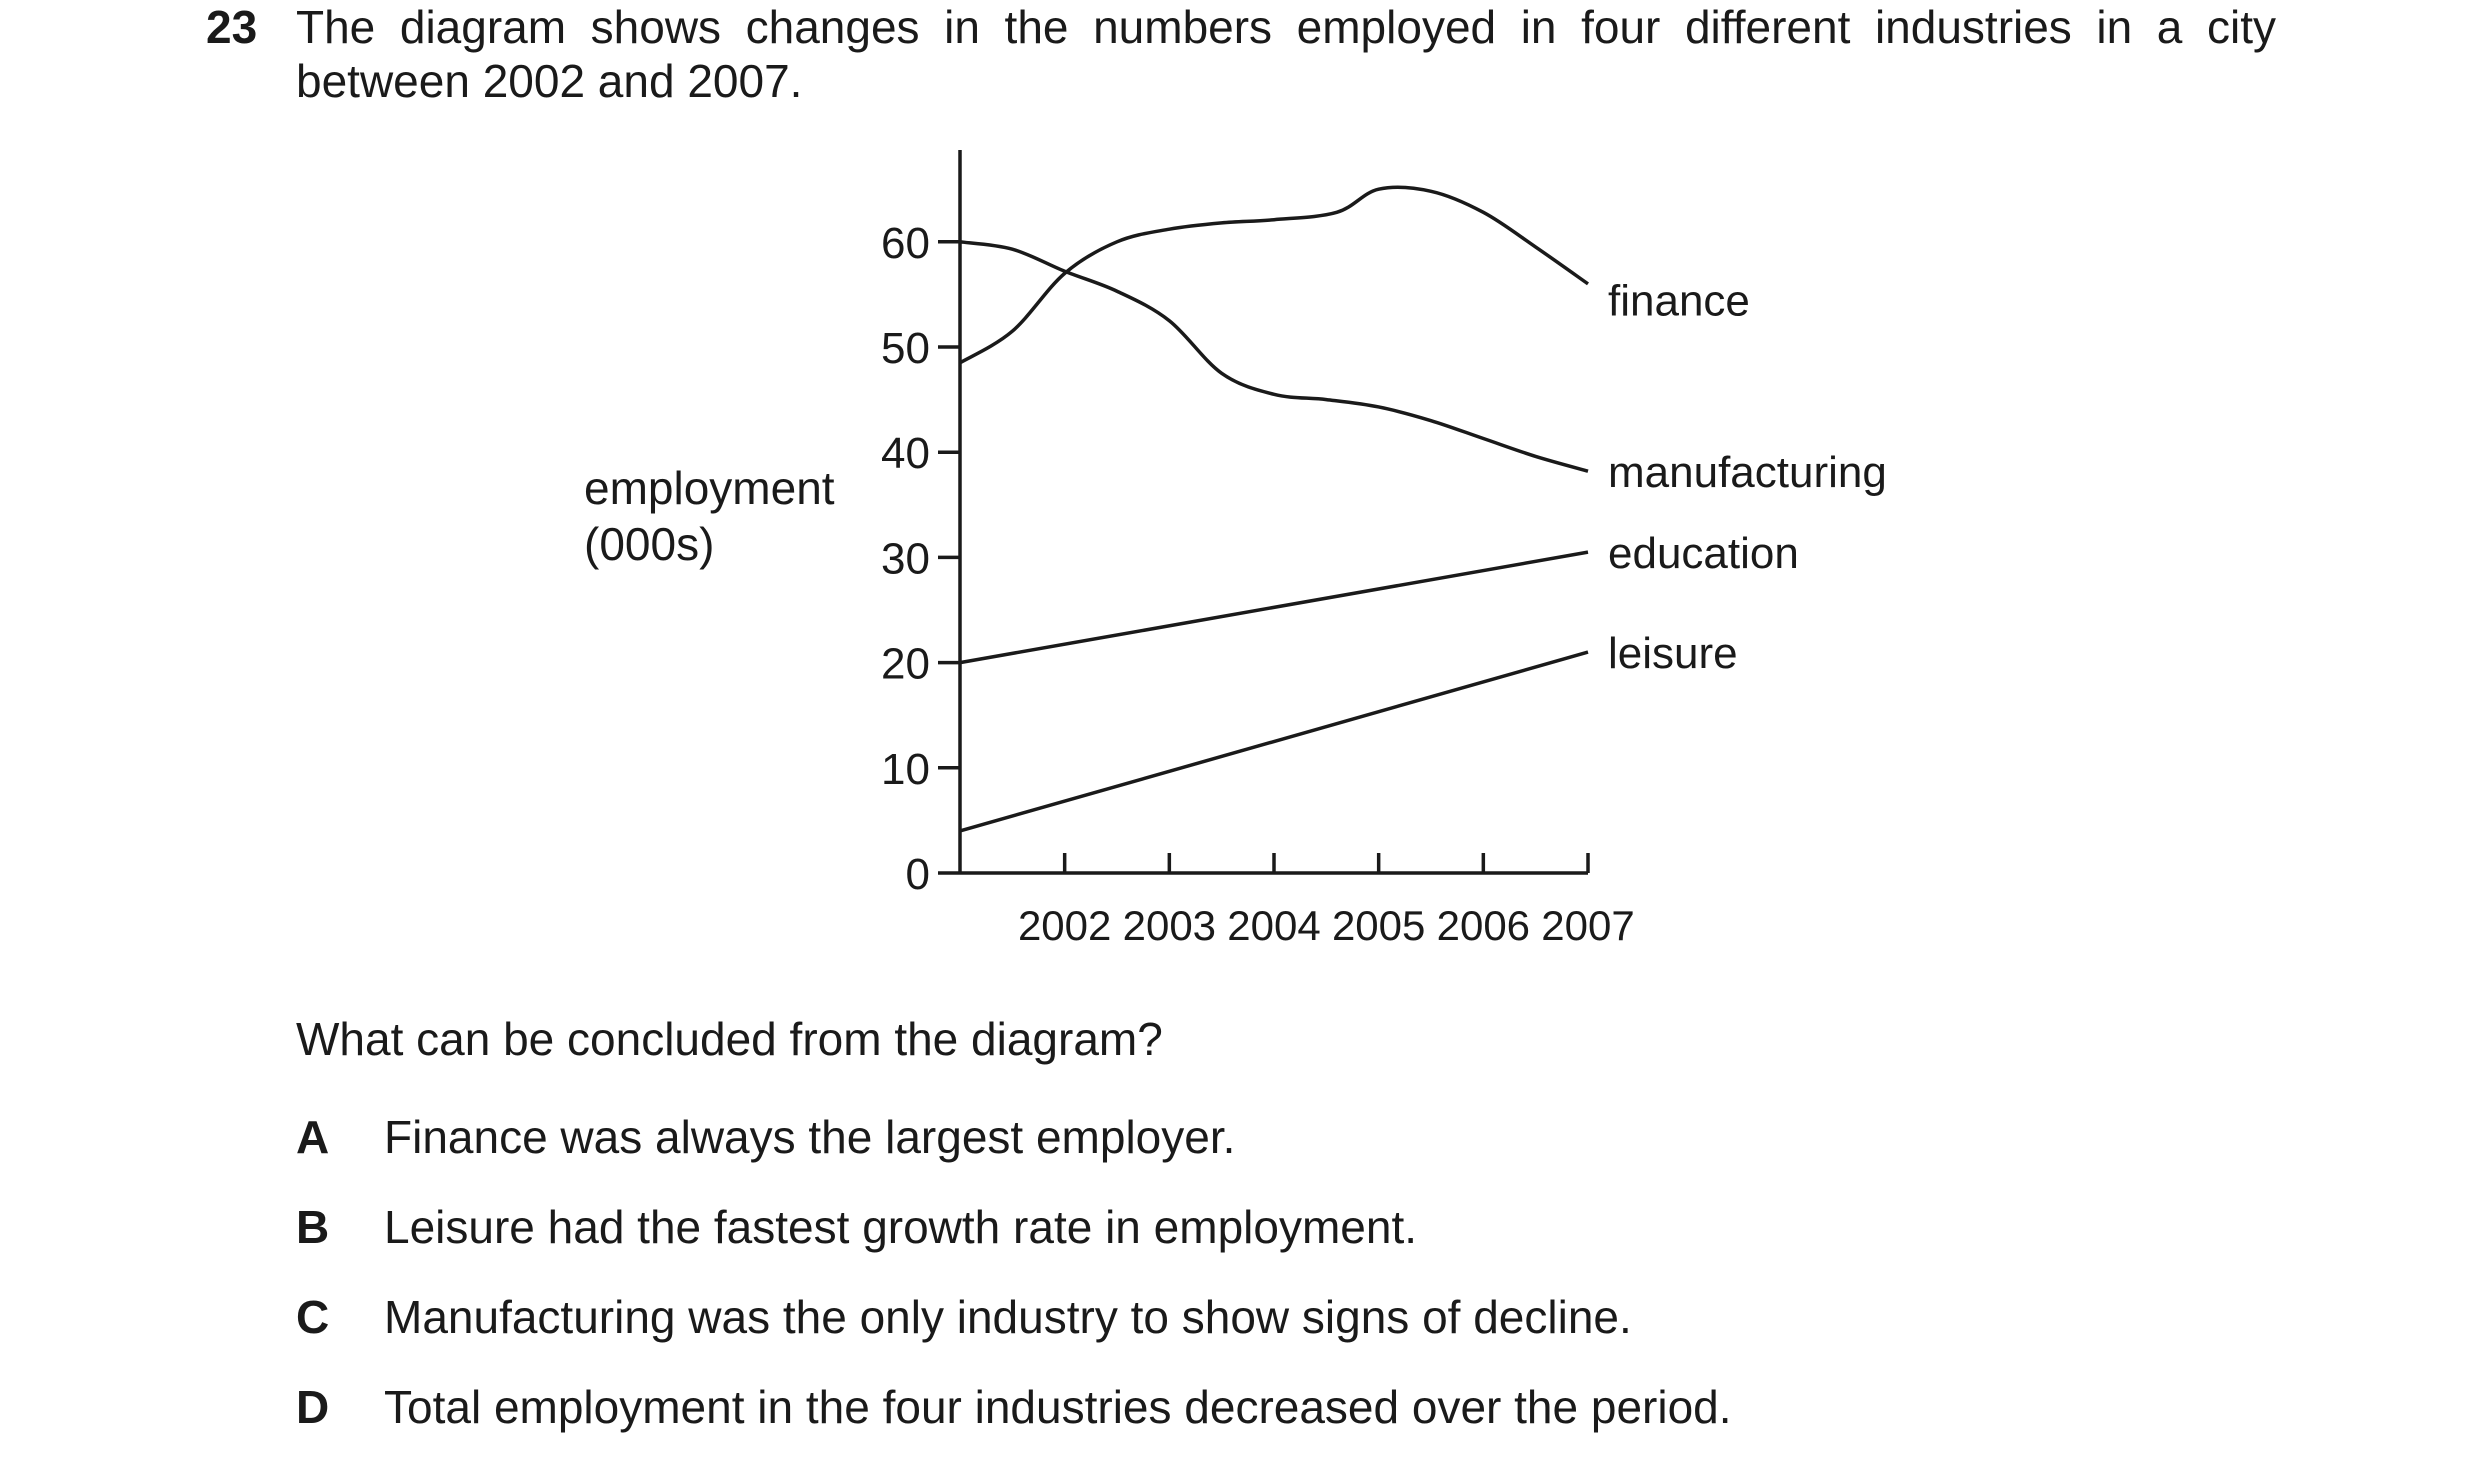 Image resolution: width=2480 pixels, height=1470 pixels. Describe the element at coordinates (1064, 925) in the screenshot. I see `x-tick-label: 2002` at that location.